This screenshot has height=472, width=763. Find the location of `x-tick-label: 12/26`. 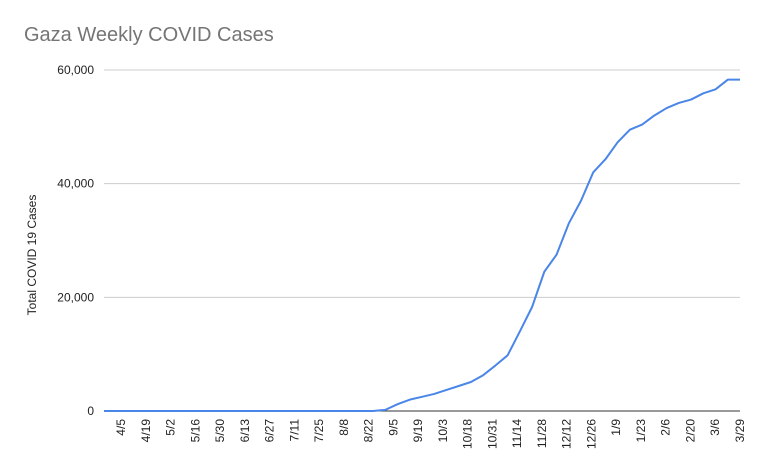

x-tick-label: 12/26 is located at coordinates (591, 434).